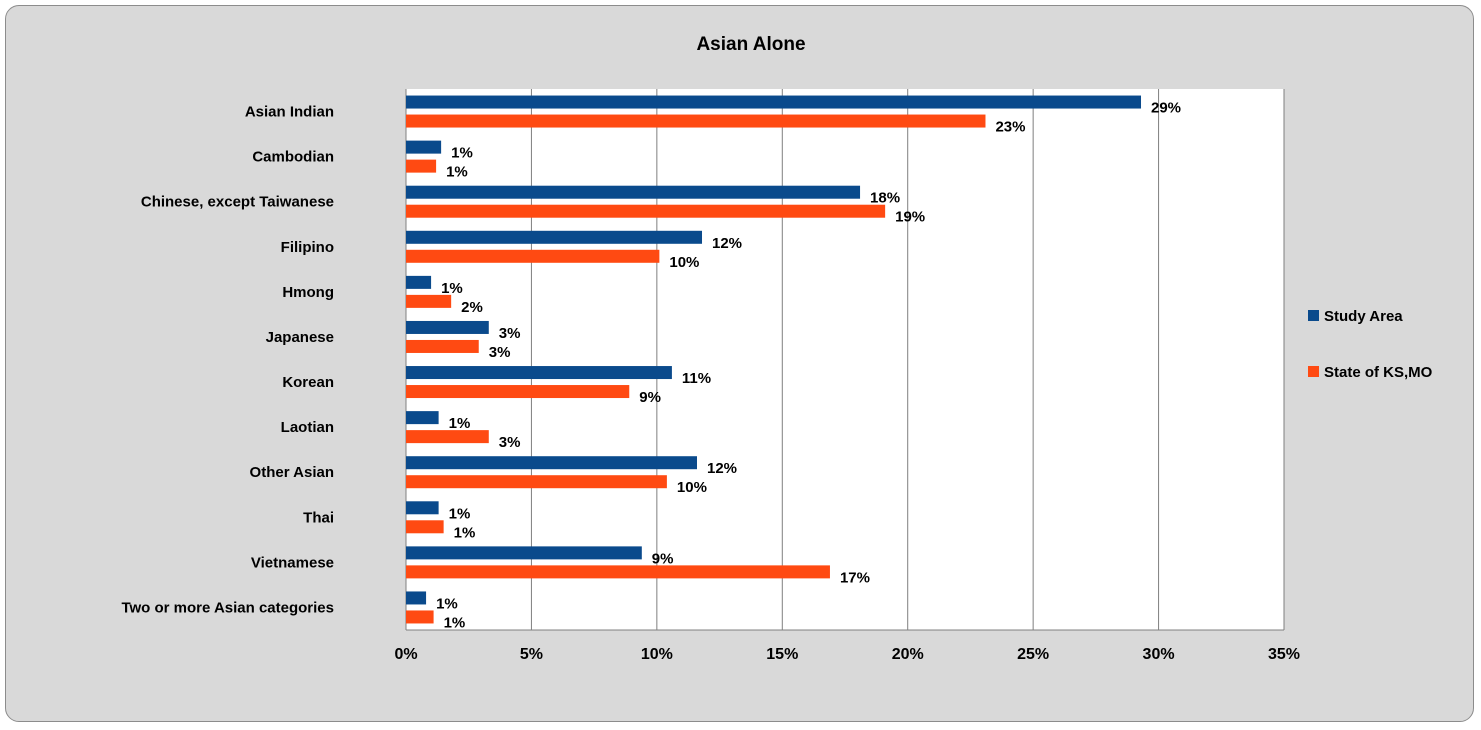 This screenshot has width=1481, height=730. I want to click on x-tick-label: 0%, so click(405, 654).